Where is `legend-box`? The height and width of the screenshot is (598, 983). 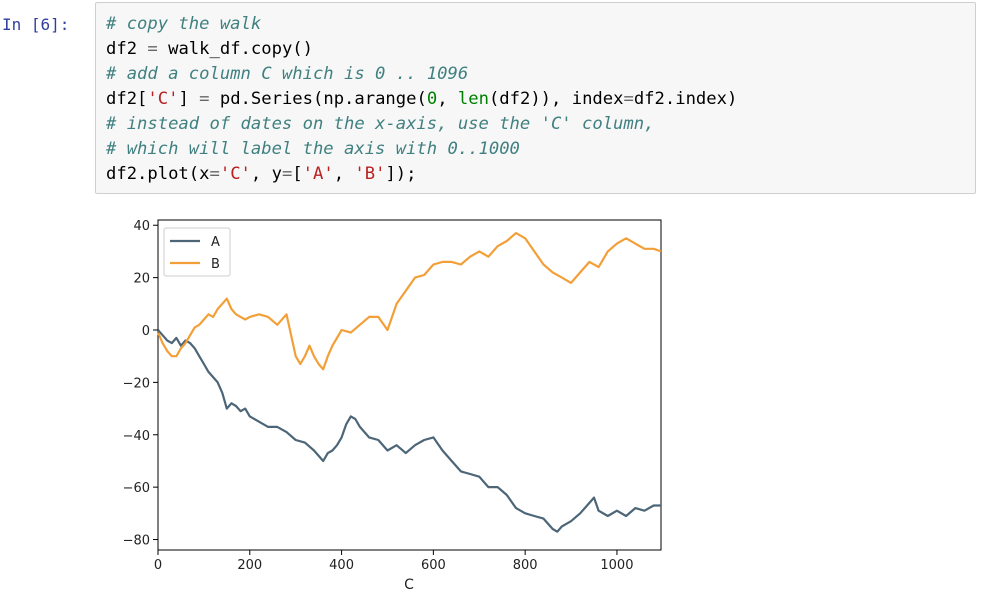 legend-box is located at coordinates (197, 252).